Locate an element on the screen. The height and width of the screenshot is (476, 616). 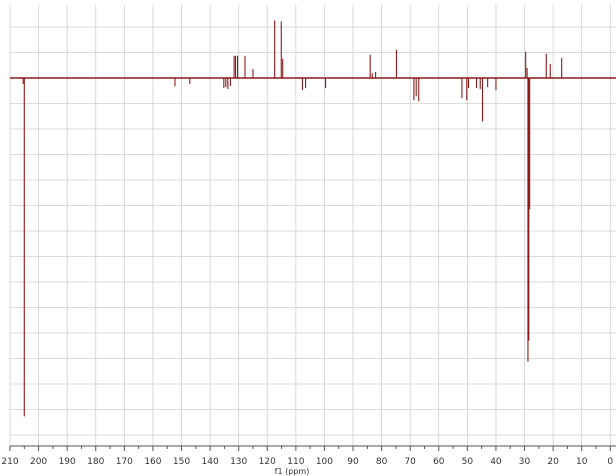
x-tick-label: 20 is located at coordinates (553, 462).